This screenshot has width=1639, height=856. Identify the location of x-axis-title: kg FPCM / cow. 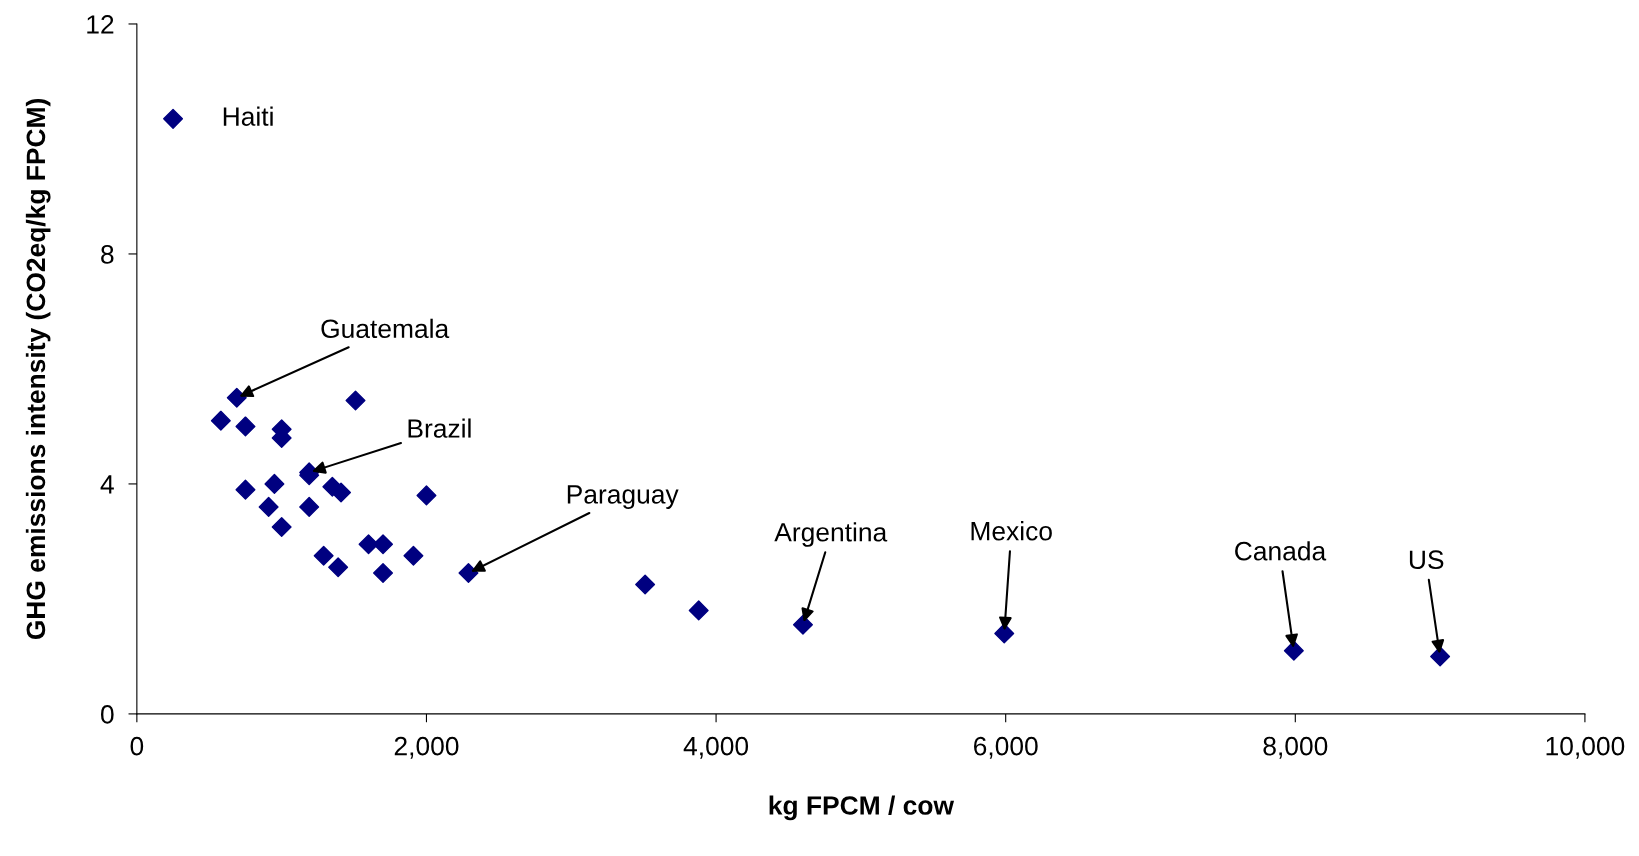
(862, 808).